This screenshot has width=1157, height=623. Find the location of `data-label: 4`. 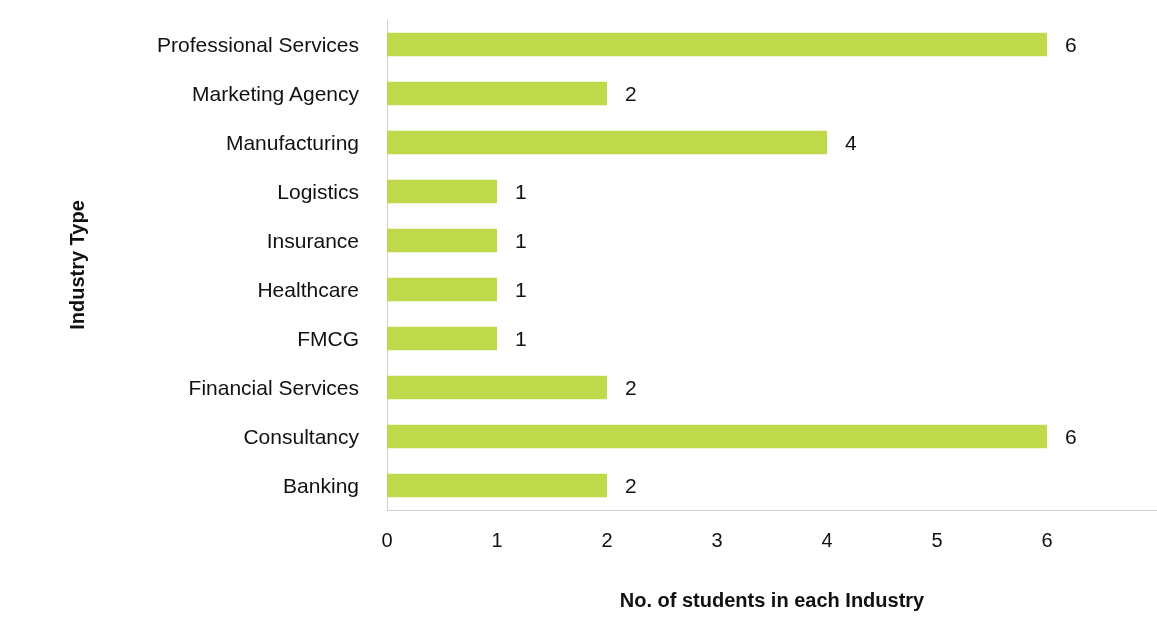

data-label: 4 is located at coordinates (851, 142).